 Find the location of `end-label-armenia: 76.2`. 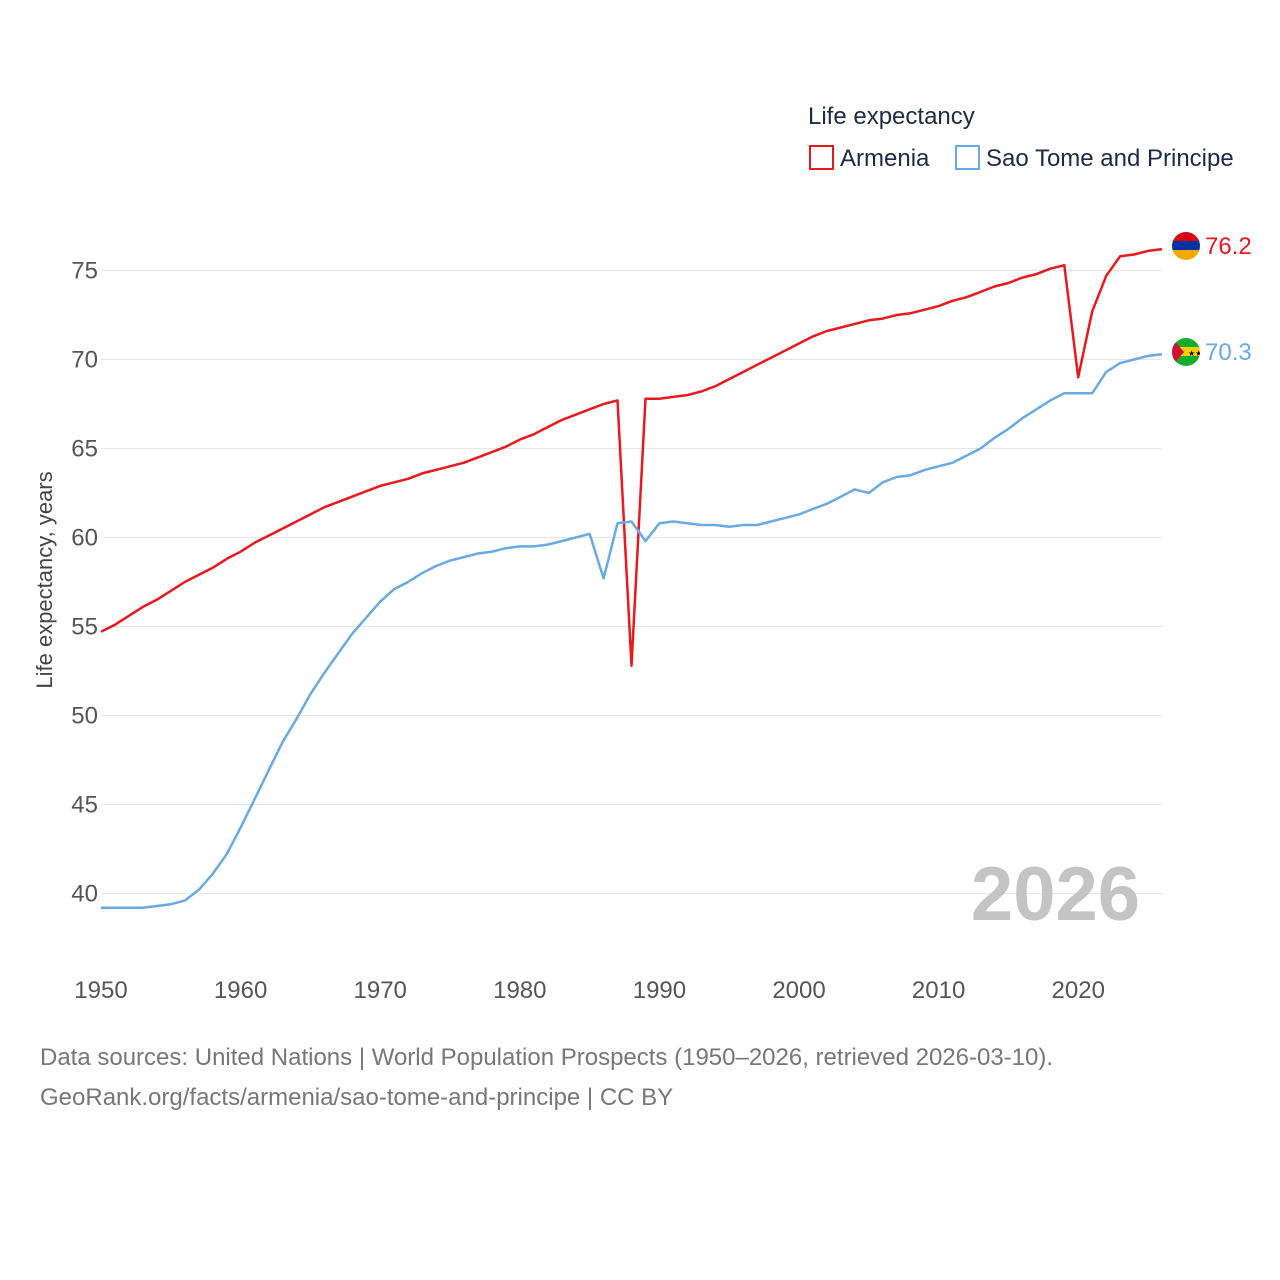

end-label-armenia: 76.2 is located at coordinates (1228, 246).